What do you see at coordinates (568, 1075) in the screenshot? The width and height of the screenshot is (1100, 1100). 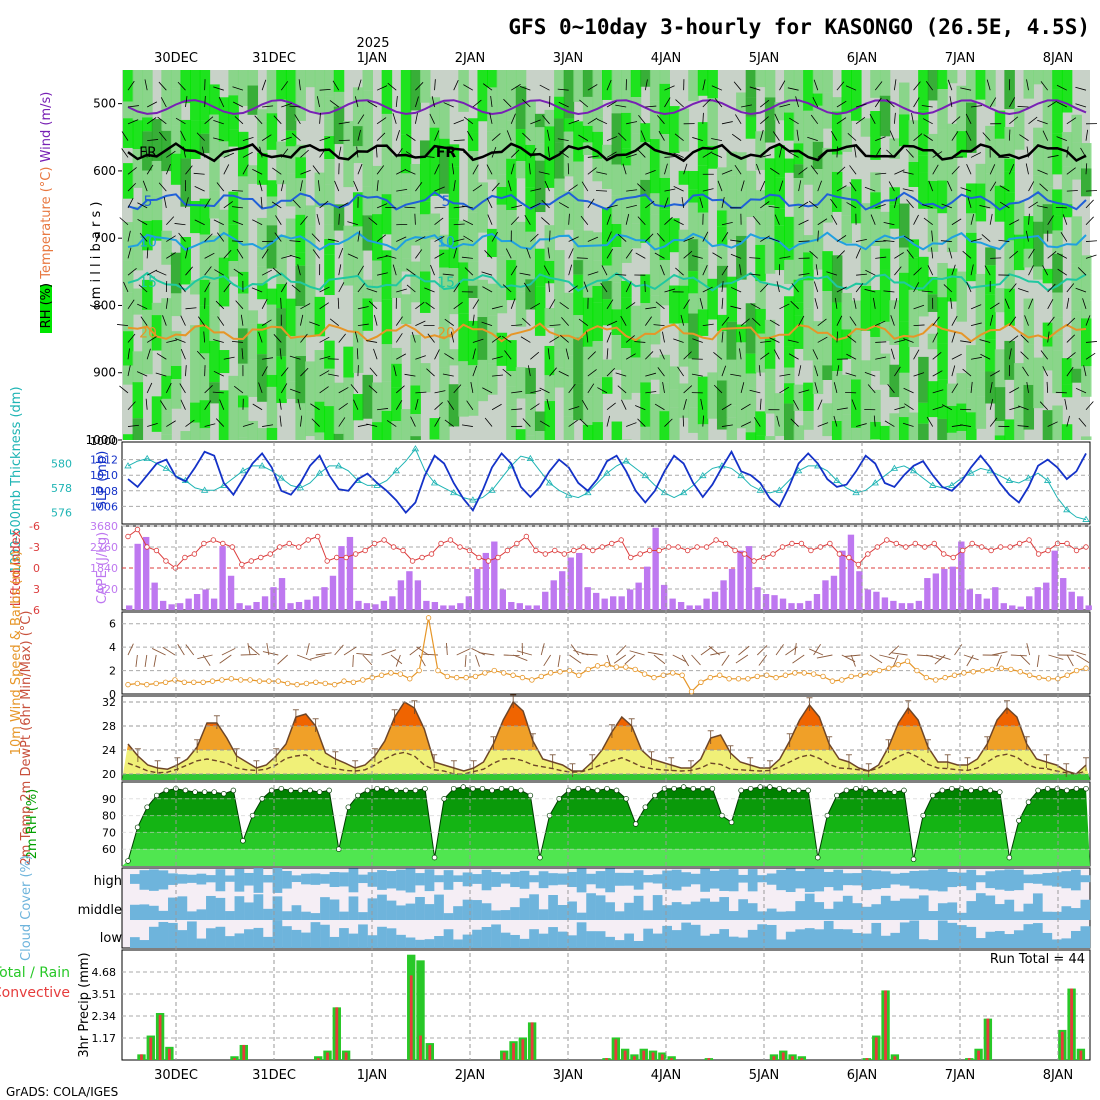 I see `bottom-date-label: 3JAN` at bounding box center [568, 1075].